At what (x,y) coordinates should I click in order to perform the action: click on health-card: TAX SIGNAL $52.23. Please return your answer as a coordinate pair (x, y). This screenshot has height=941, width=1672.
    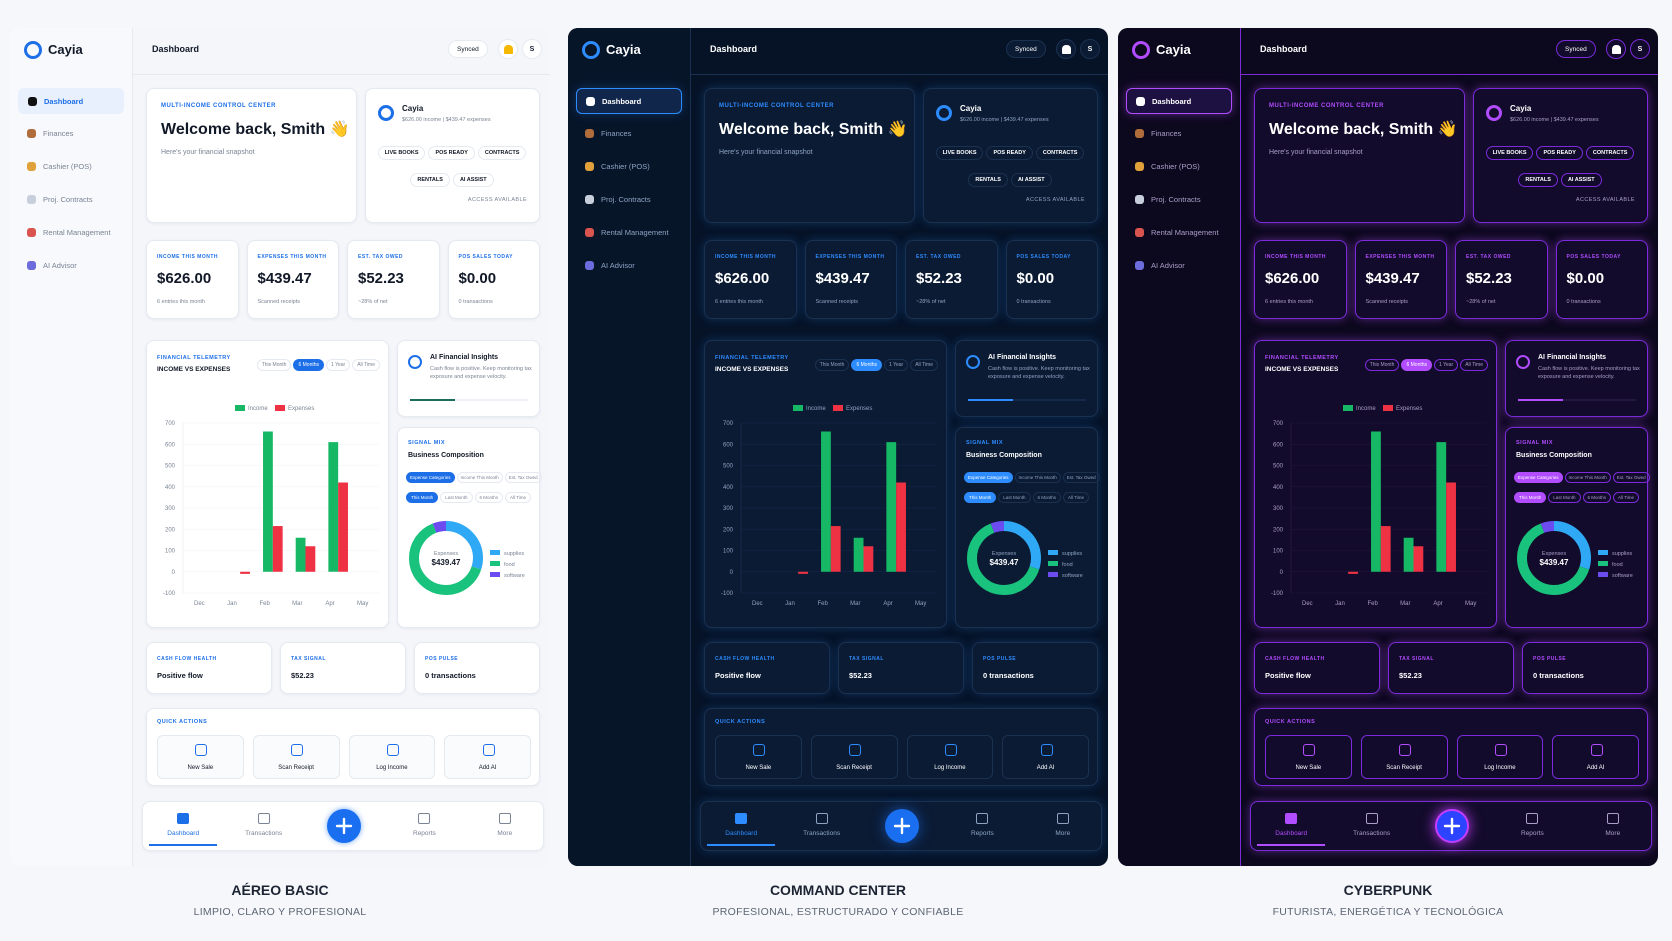
    Looking at the image, I should click on (901, 668).